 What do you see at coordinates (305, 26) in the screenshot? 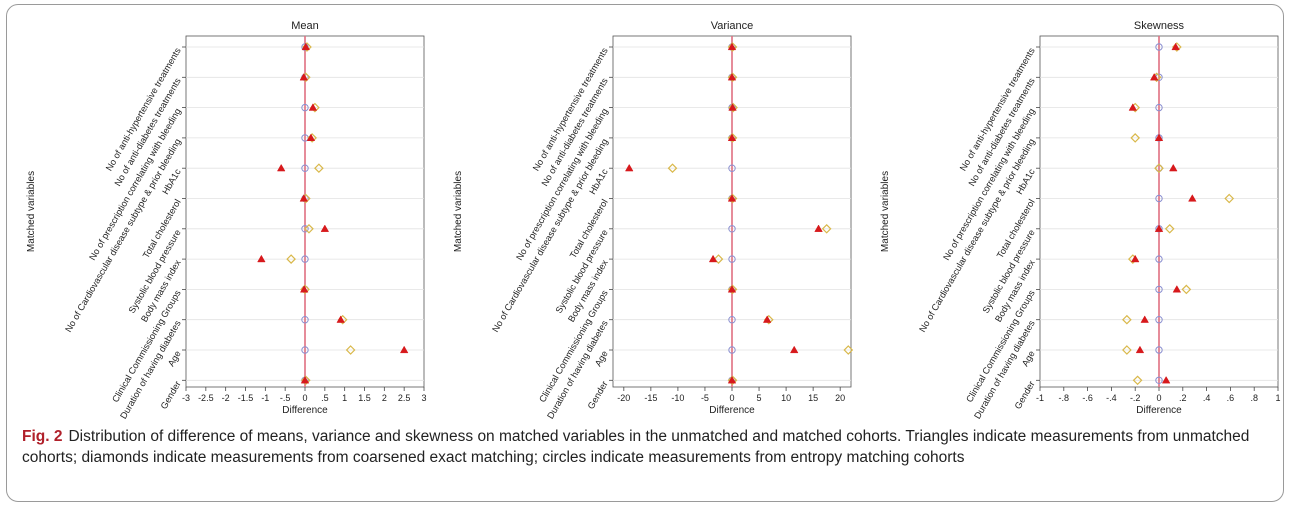
I see `panel-title: Mean` at bounding box center [305, 26].